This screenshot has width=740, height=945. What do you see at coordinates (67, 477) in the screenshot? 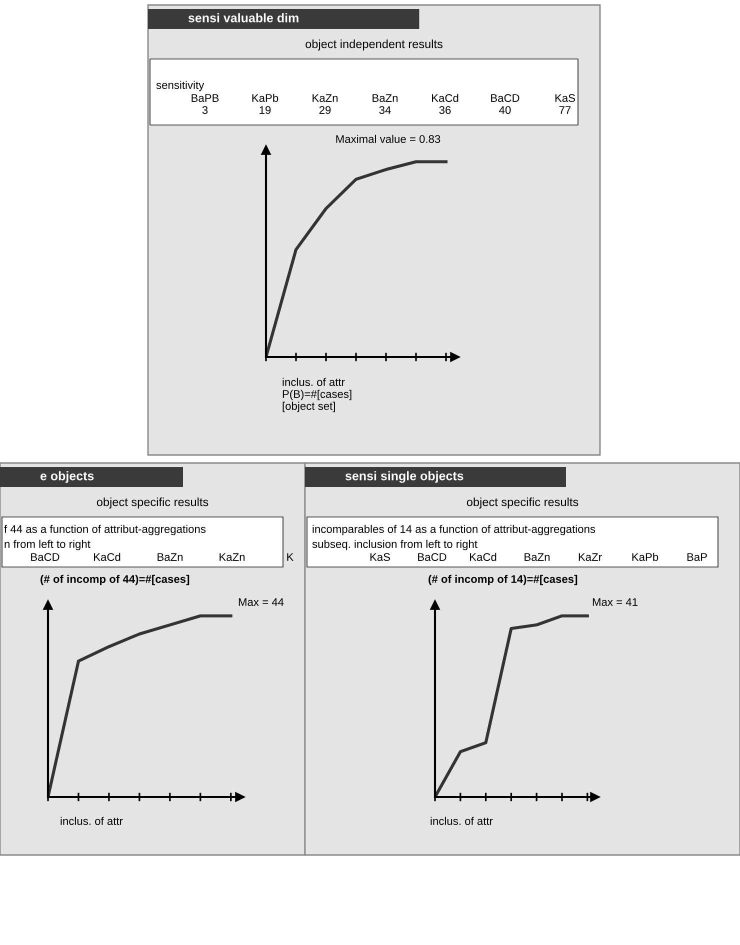
I see `chart-title: e objects` at bounding box center [67, 477].